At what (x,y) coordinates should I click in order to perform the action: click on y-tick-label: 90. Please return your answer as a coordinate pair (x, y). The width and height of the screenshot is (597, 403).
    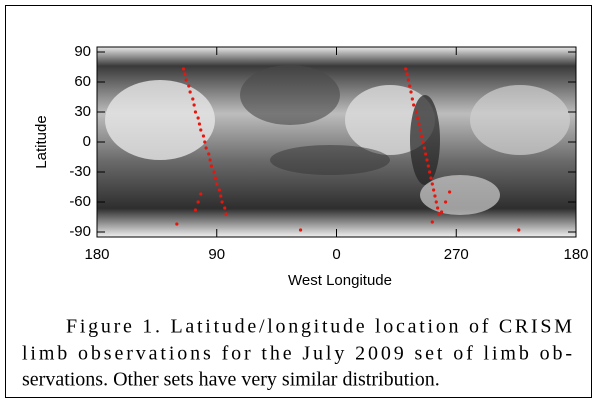
    Looking at the image, I should click on (82, 51).